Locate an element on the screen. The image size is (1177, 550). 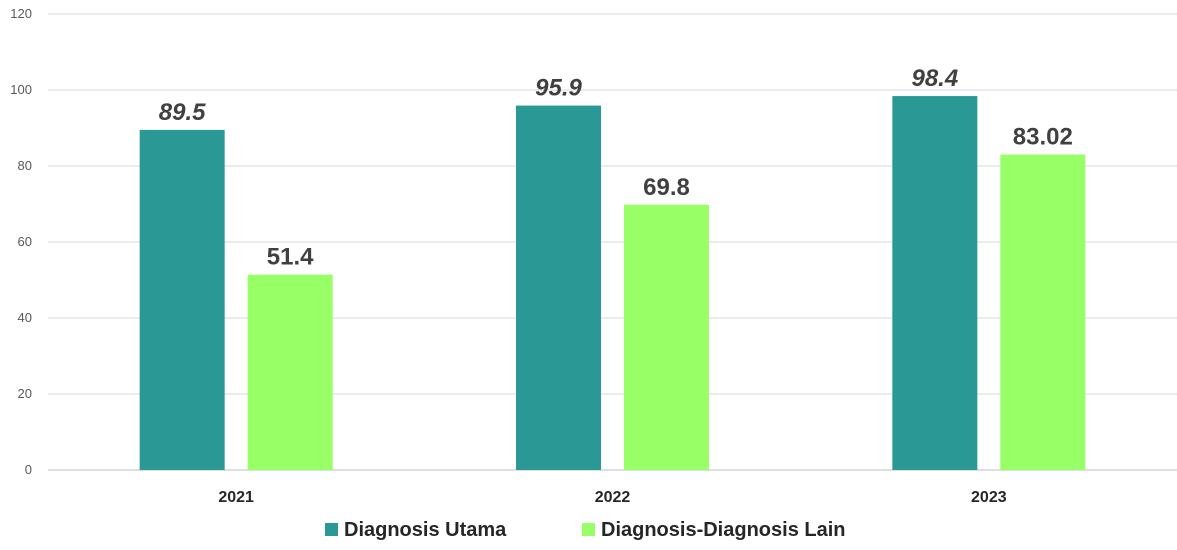
data-label: 83.02 is located at coordinates (1043, 137).